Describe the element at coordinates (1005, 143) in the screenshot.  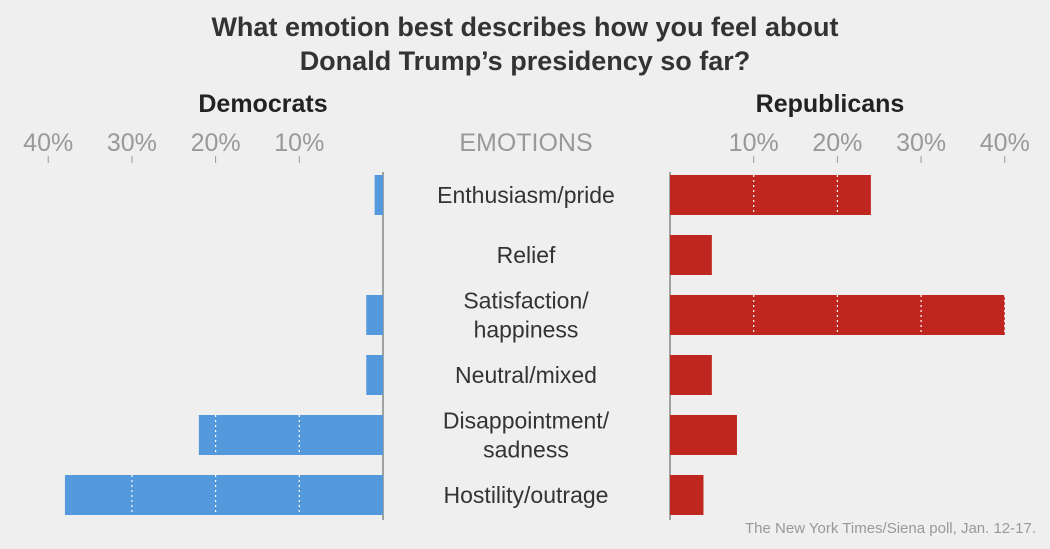
I see `rep-tick-label: 40%` at that location.